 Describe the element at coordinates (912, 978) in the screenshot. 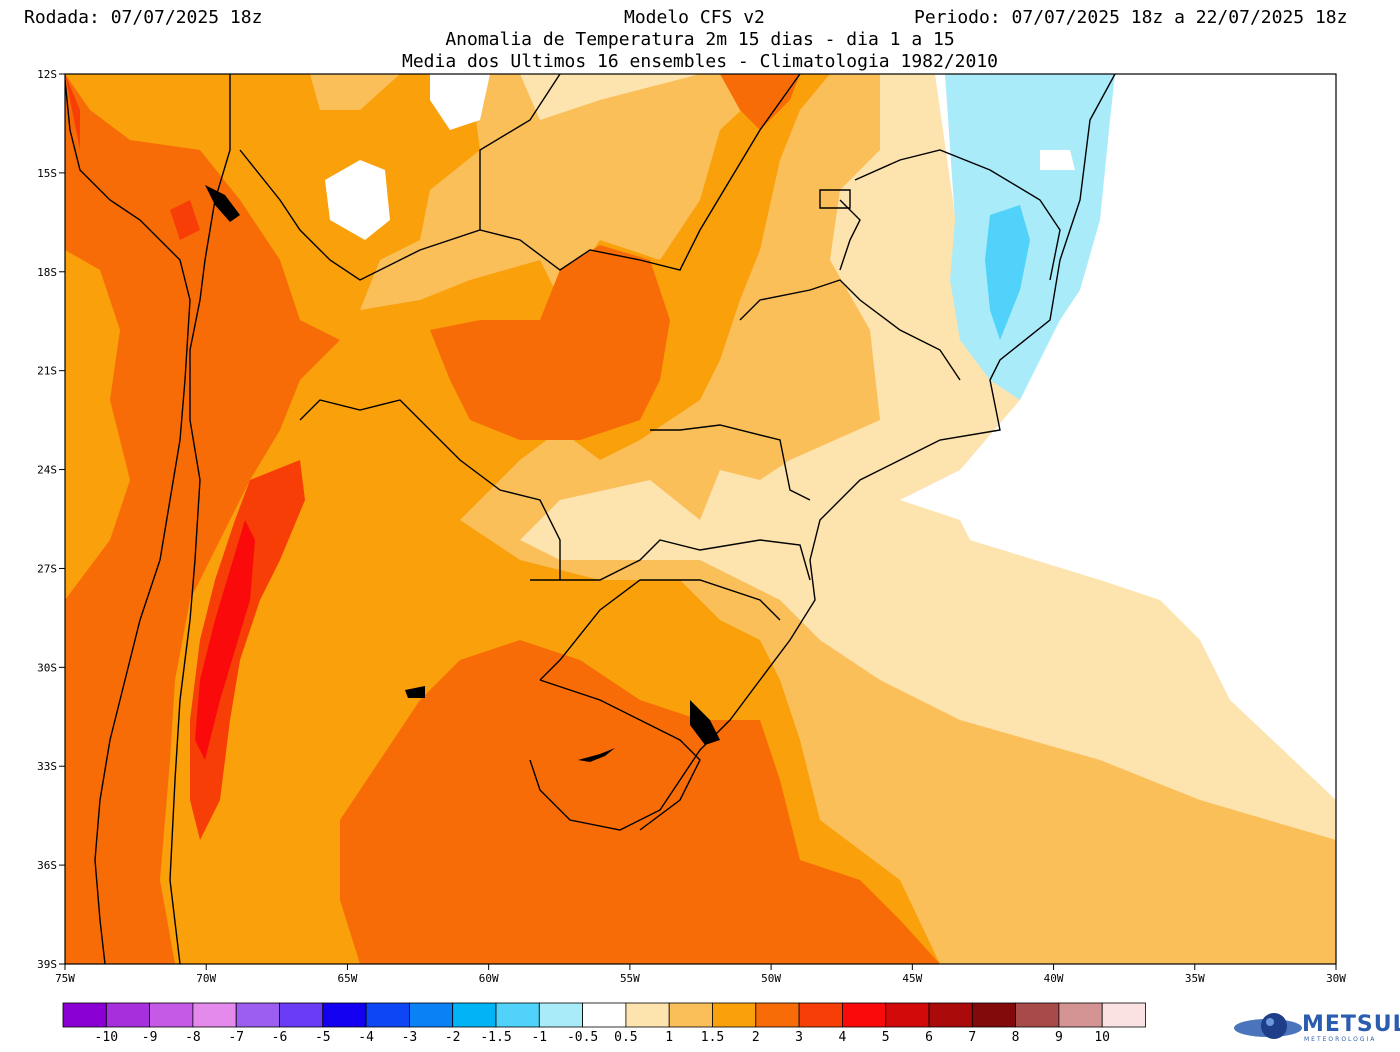

I see `lon-tick-label: 45W` at that location.